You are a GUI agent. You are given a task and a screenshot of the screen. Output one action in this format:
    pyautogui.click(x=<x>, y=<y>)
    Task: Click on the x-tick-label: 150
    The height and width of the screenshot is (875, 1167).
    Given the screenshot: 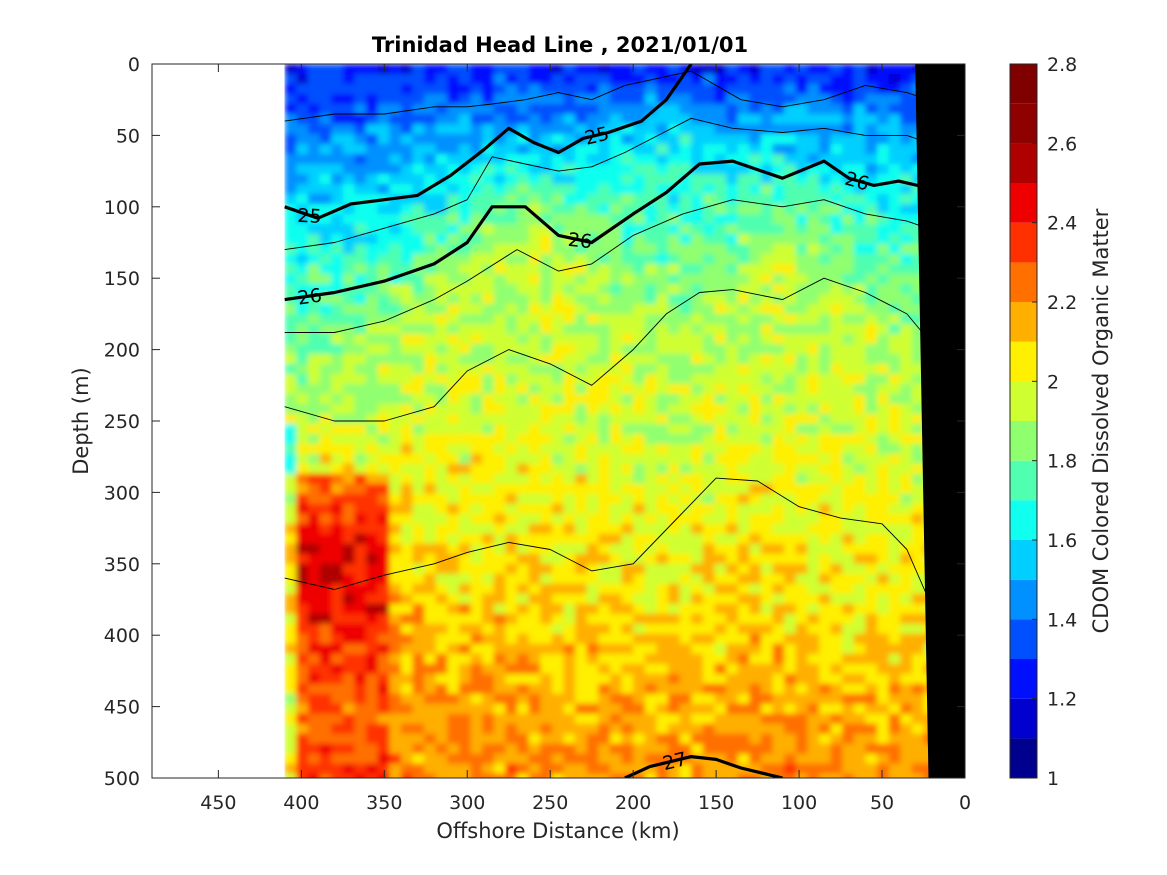 What is the action you would take?
    pyautogui.click(x=716, y=803)
    